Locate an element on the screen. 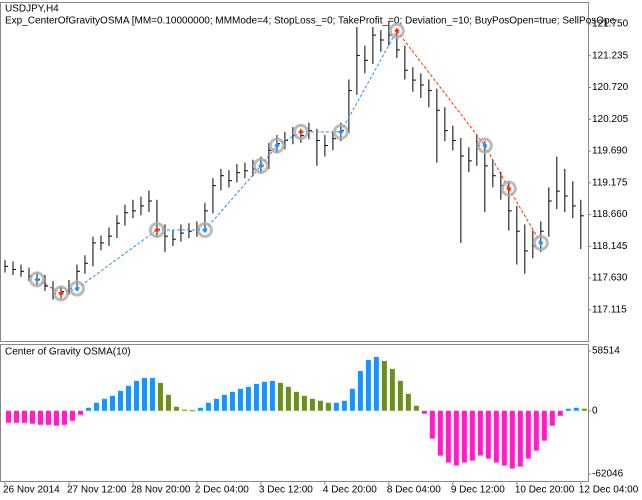 This screenshot has height=500, width=642. y-tick-label: 121.235 is located at coordinates (610, 55).